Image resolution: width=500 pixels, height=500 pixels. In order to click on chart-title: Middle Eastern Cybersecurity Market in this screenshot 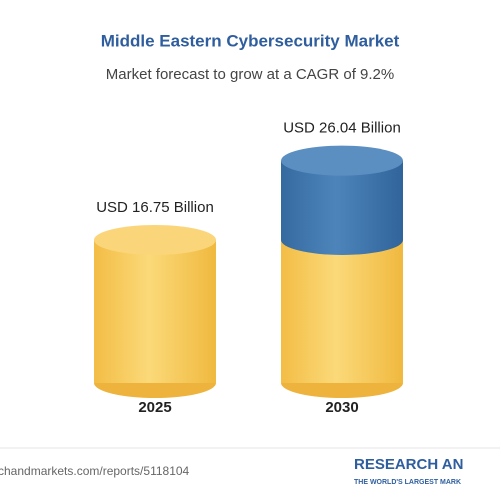, I will do `click(250, 40)`.